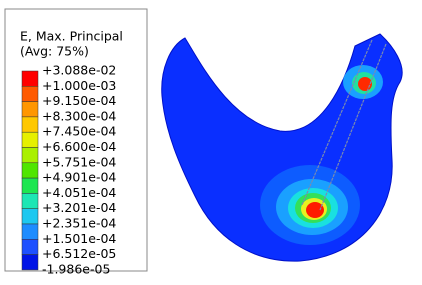 This screenshot has width=422, height=285. Describe the element at coordinates (79, 131) in the screenshot. I see `legend-label: +7.450e-04` at that location.